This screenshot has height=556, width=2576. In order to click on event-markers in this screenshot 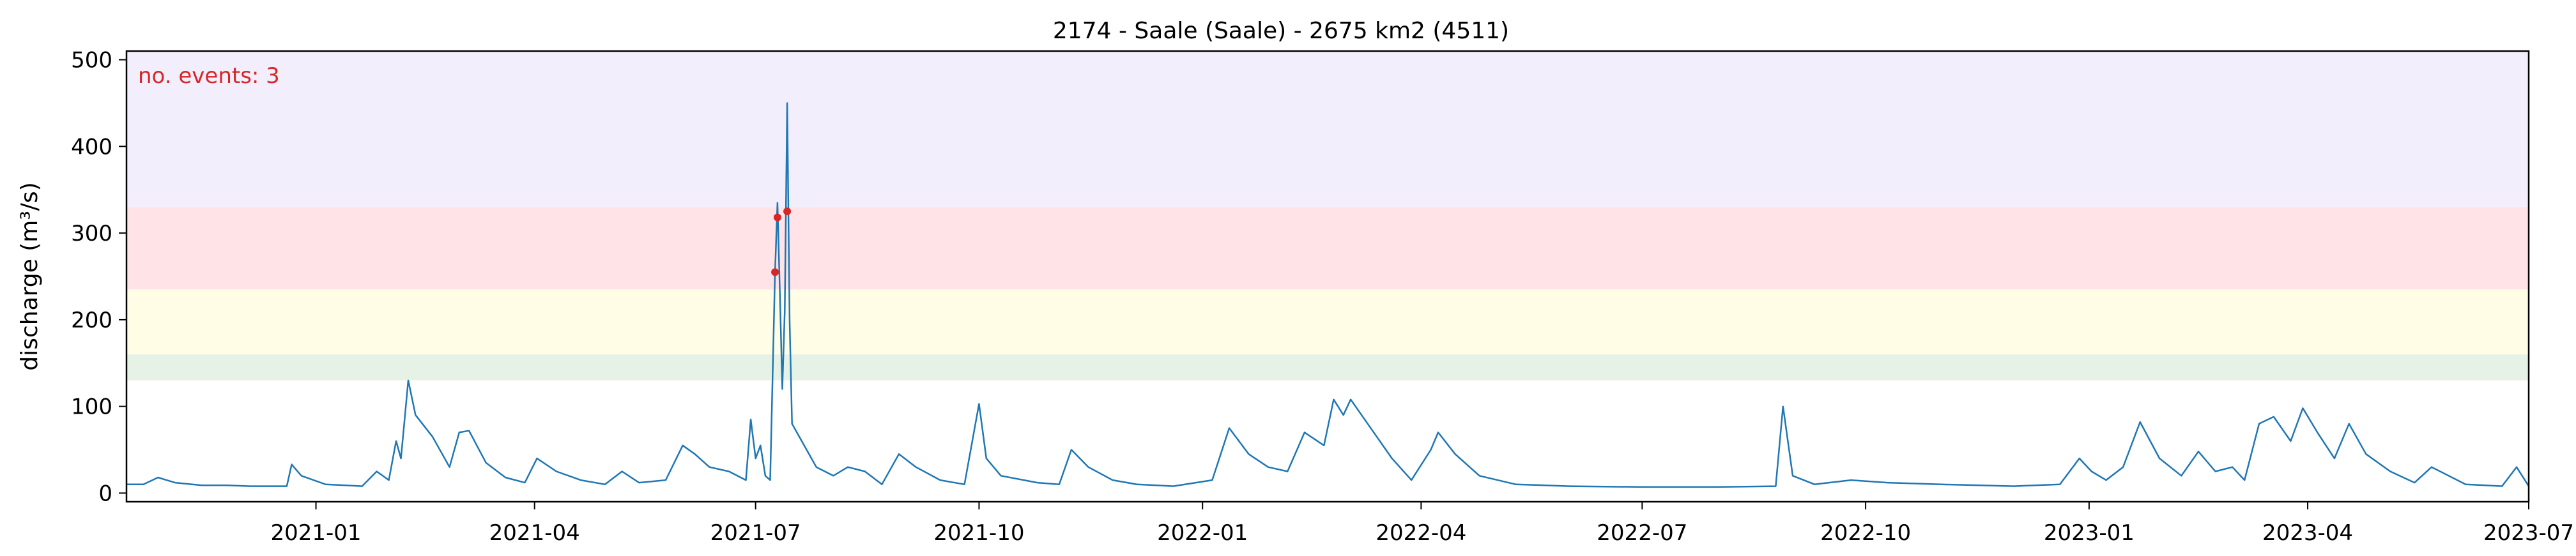, I will do `click(781, 242)`.